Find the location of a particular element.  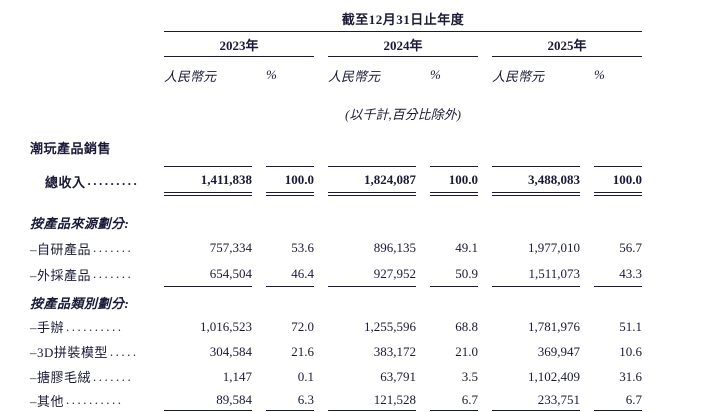

cell-value: 43.3 is located at coordinates (618, 274).